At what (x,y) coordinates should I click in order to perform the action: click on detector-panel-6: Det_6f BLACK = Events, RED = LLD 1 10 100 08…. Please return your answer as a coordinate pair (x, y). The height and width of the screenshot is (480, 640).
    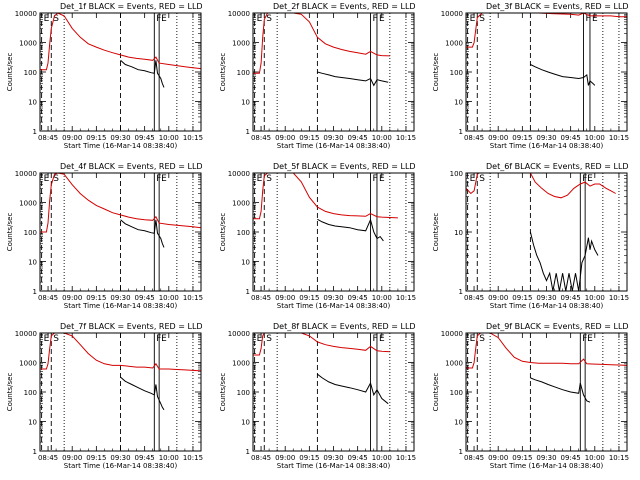
    Looking at the image, I should click on (530, 236).